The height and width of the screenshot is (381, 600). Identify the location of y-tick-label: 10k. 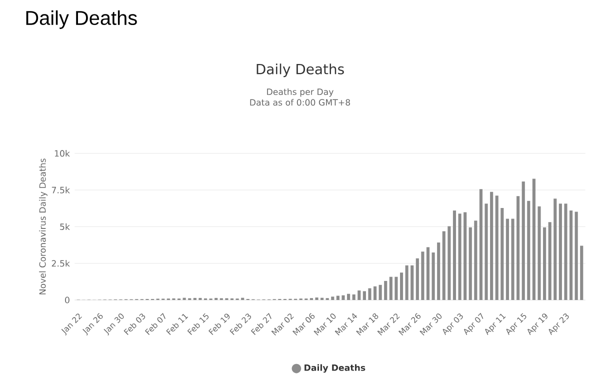
(62, 153).